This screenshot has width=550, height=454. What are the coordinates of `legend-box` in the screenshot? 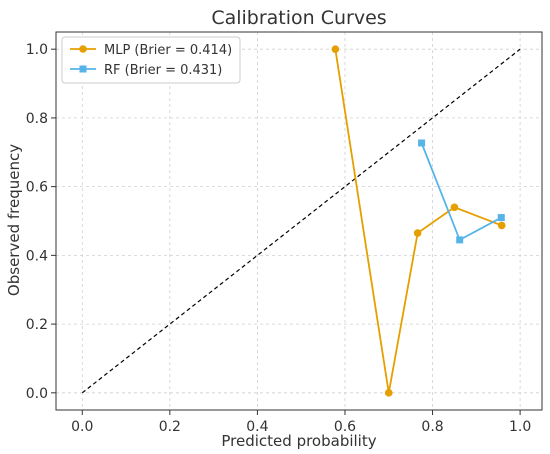 It's located at (151, 60).